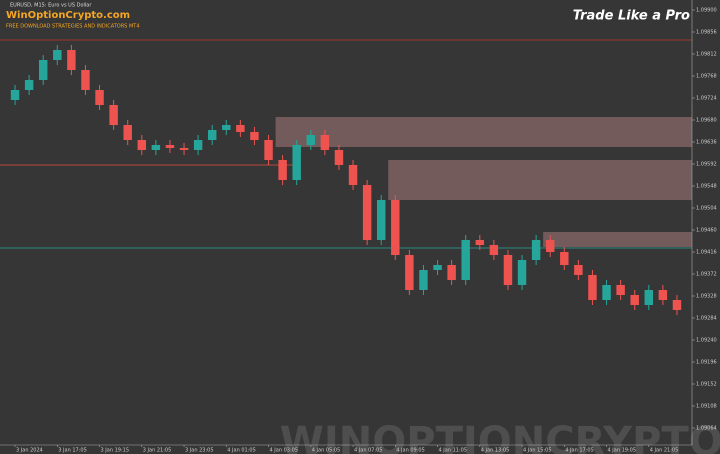 The width and height of the screenshot is (720, 454). I want to click on y-tick-label: 1.09680, so click(706, 121).